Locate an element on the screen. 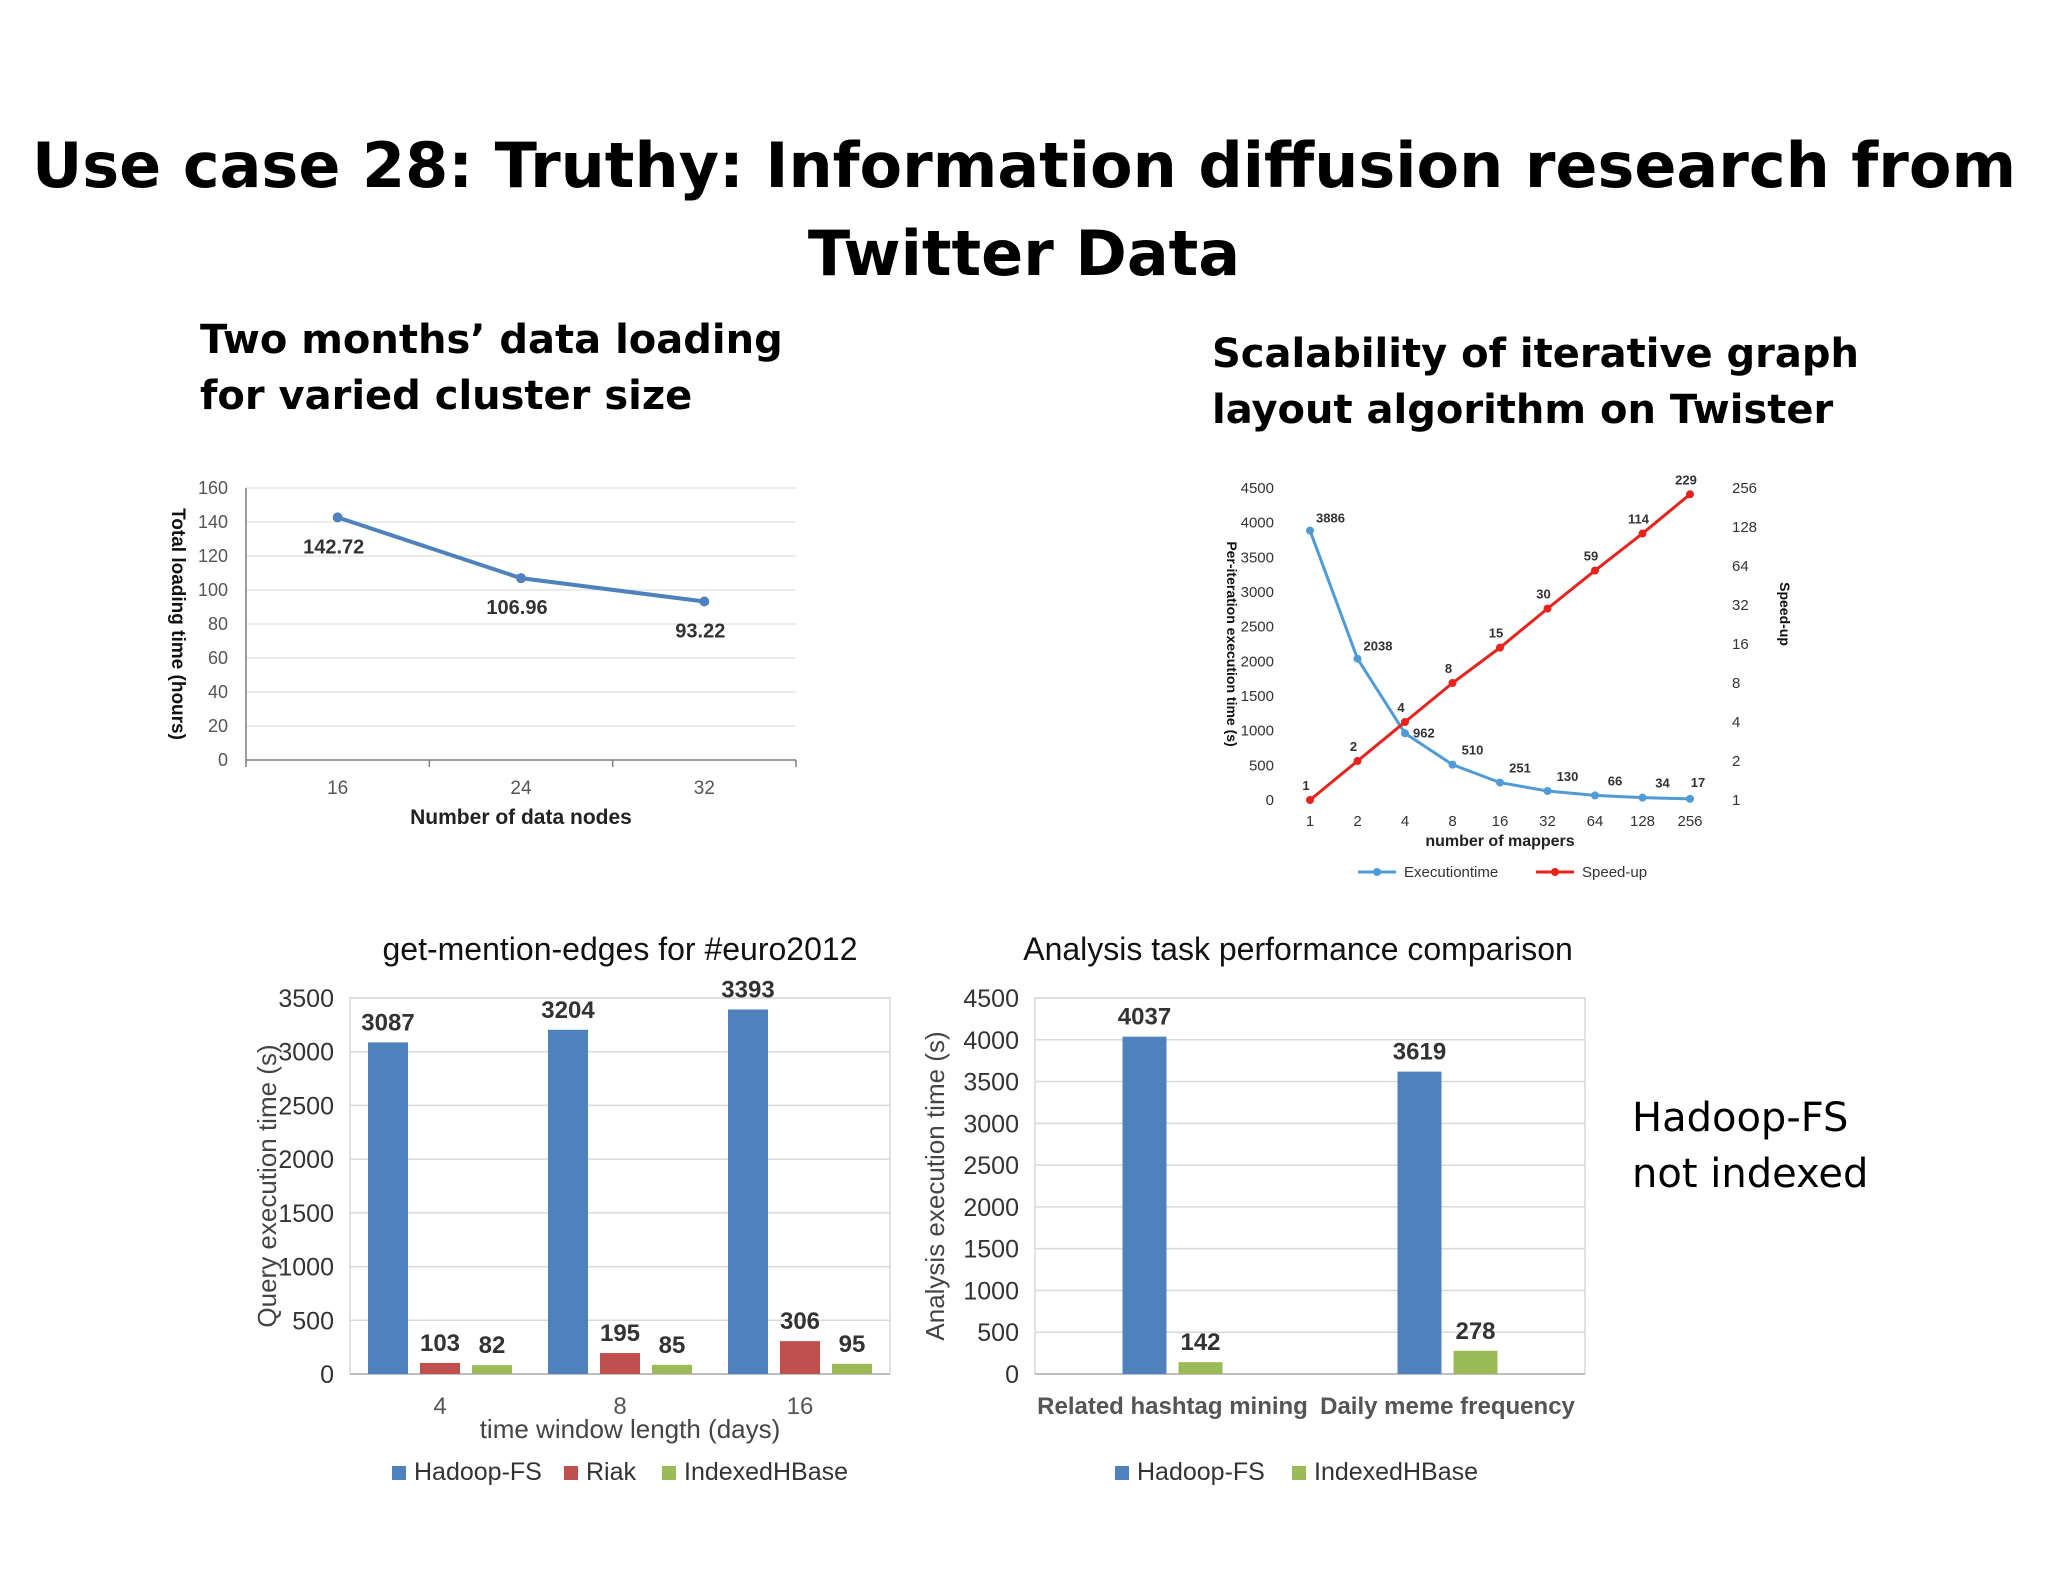 This screenshot has width=2048, height=1582. x-tick-label: 2 is located at coordinates (1357, 821).